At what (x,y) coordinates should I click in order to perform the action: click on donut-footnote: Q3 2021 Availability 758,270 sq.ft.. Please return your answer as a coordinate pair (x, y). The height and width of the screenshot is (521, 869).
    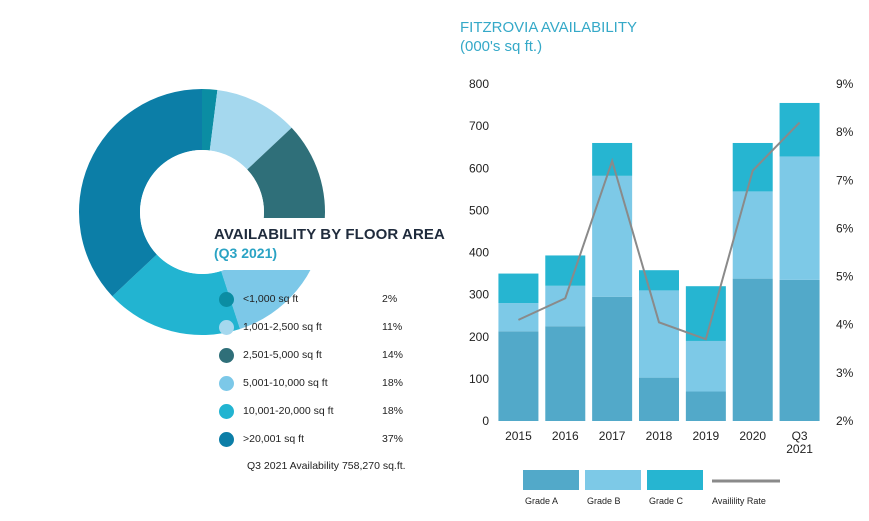
    Looking at the image, I should click on (326, 466).